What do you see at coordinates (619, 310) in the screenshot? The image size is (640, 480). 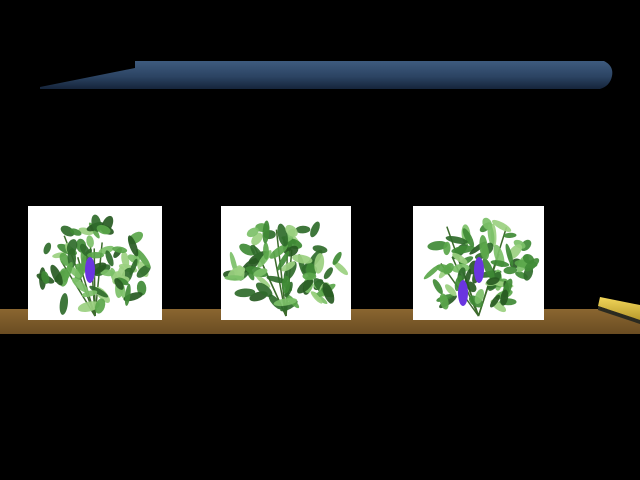 I see `yellow-marker-icon` at bounding box center [619, 310].